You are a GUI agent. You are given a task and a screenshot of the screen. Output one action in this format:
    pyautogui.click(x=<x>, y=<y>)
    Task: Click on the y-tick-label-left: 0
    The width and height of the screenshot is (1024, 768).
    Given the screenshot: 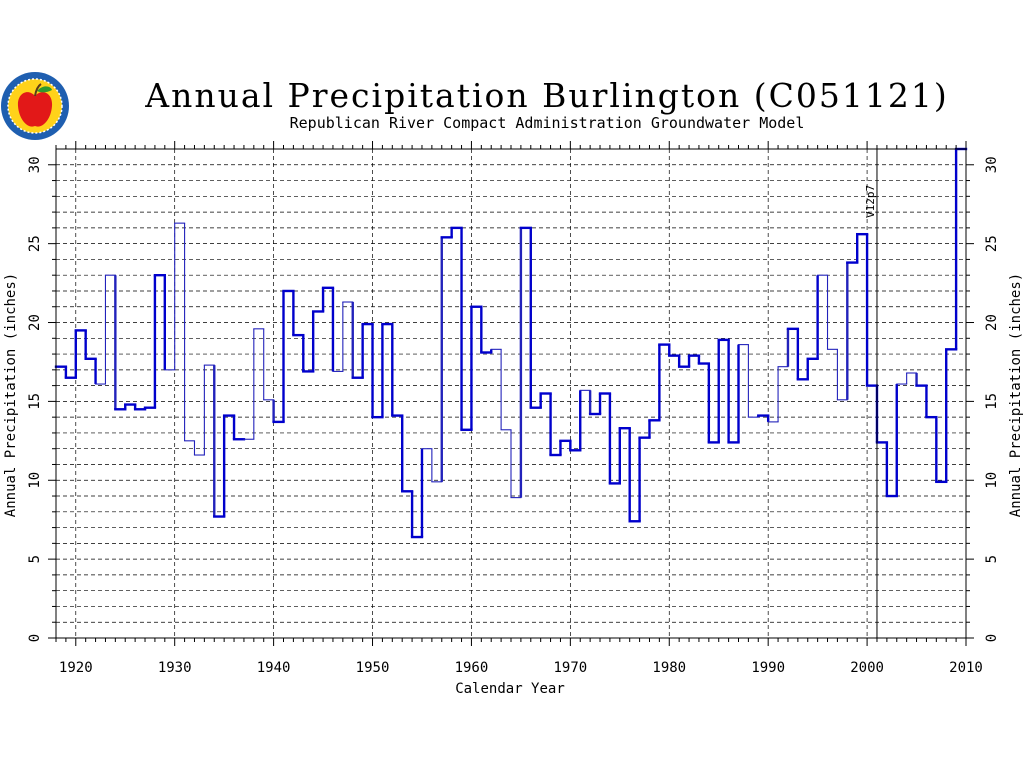 What is the action you would take?
    pyautogui.click(x=35, y=638)
    